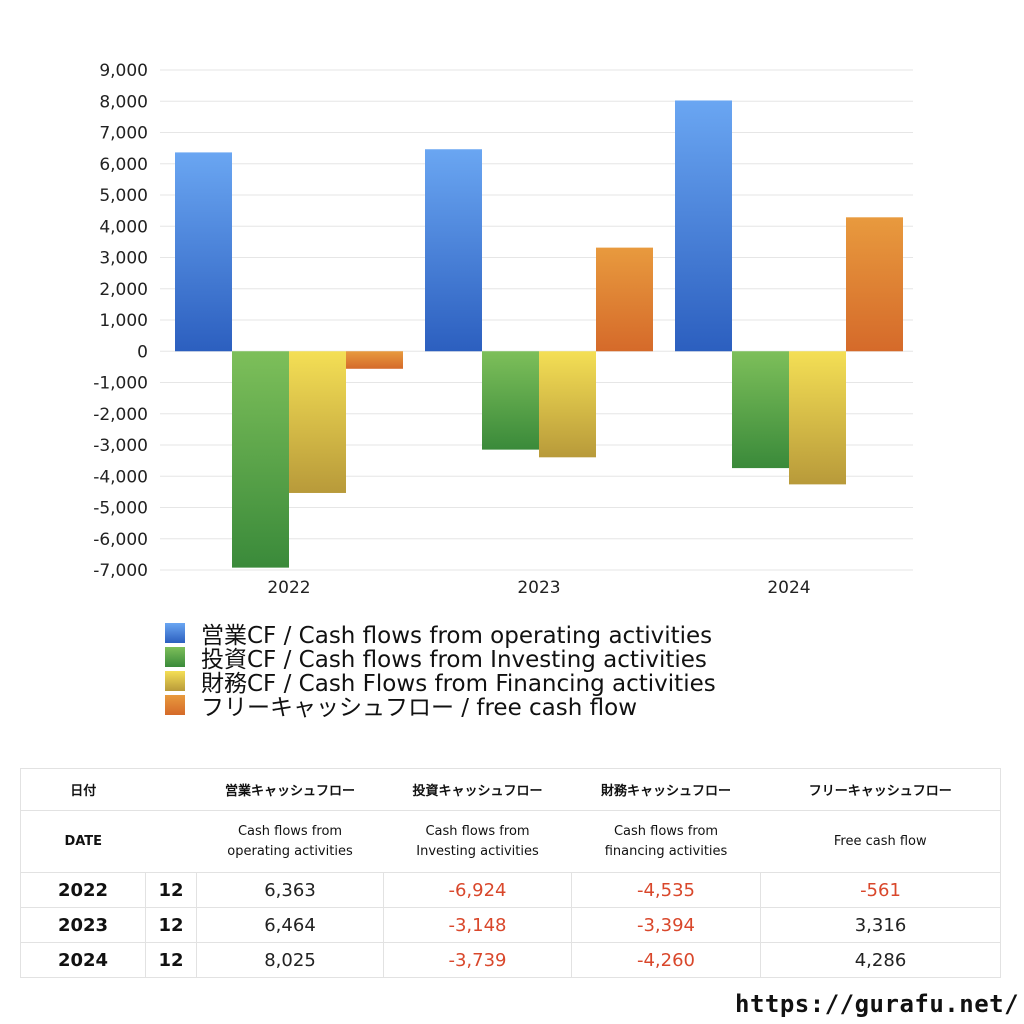 The image size is (1024, 1024). Describe the element at coordinates (123, 71) in the screenshot. I see `y-tick-label: 9,000` at that location.